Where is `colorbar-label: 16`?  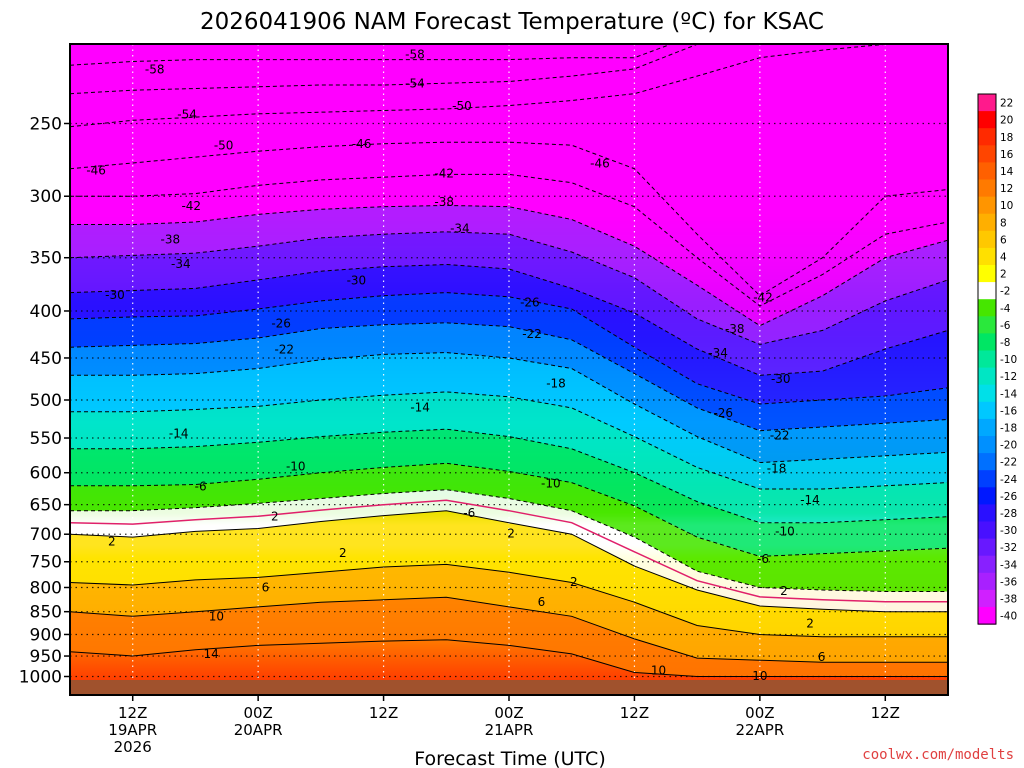
colorbar-label: 16 is located at coordinates (1007, 155).